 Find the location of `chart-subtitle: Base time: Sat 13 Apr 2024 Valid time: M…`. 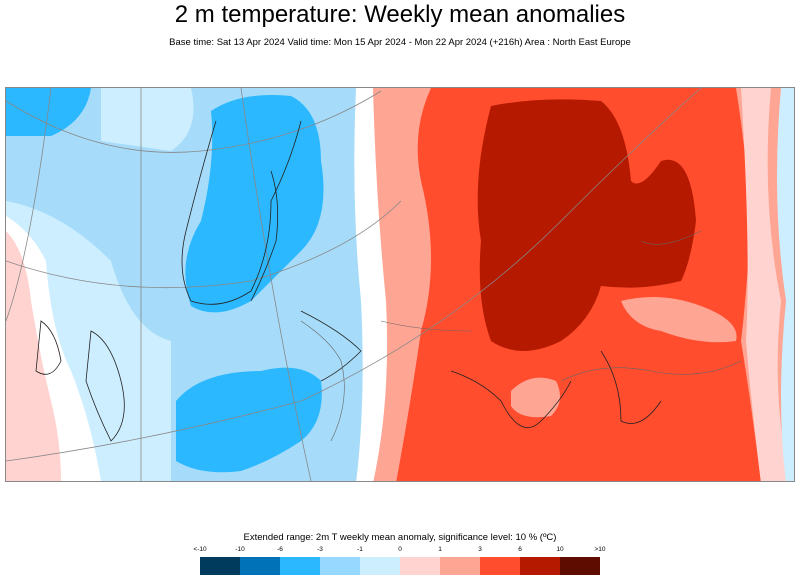

chart-subtitle: Base time: Sat 13 Apr 2024 Valid time: M… is located at coordinates (400, 42).